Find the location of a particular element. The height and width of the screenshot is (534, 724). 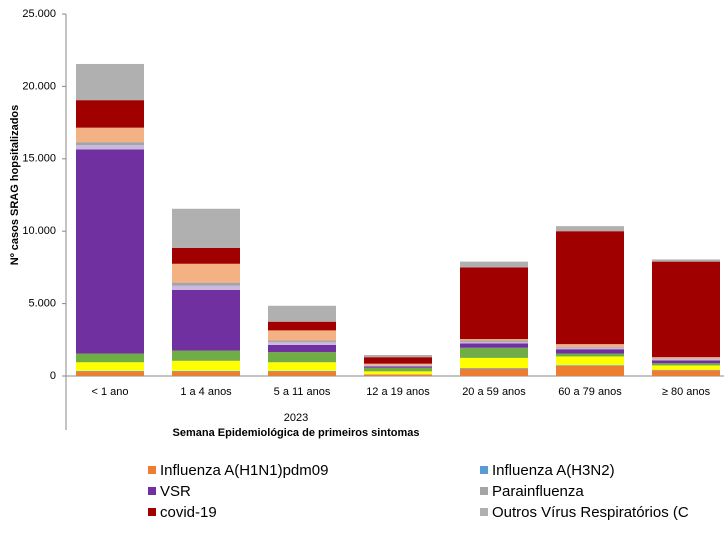

x-tick-label: 60 a 79 anos is located at coordinates (590, 392).